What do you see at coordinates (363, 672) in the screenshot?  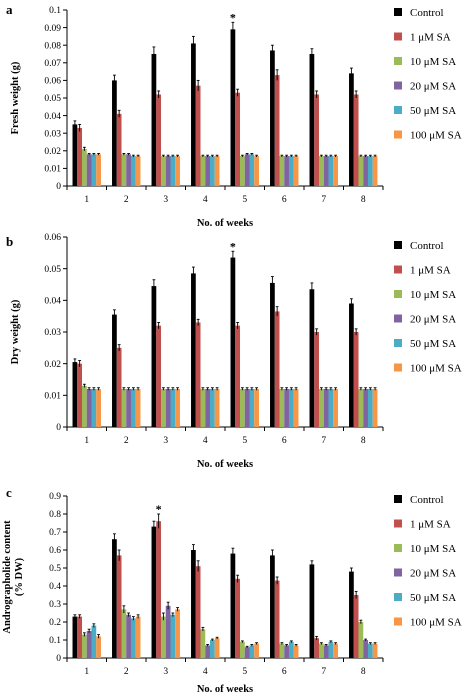 I see `x-tick-label: 8` at bounding box center [363, 672].